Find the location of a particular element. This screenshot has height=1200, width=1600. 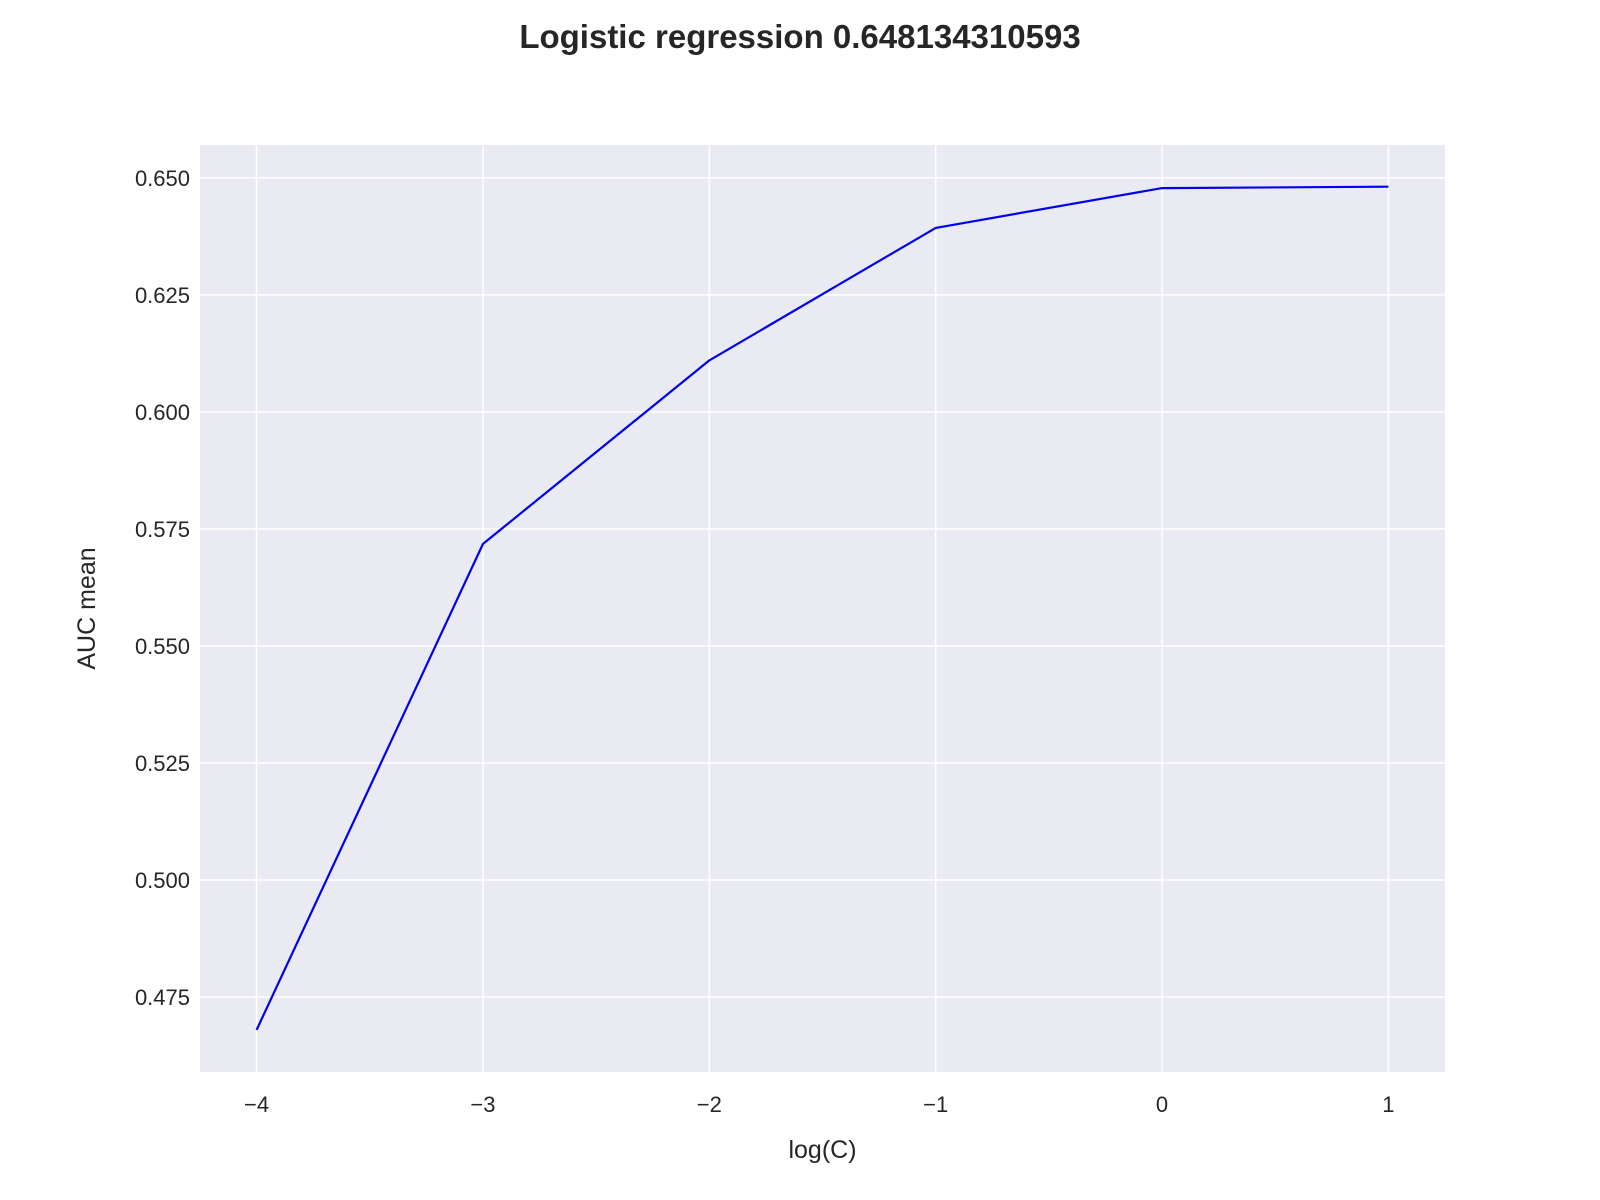

x-tick-label: −4 is located at coordinates (256, 1104).